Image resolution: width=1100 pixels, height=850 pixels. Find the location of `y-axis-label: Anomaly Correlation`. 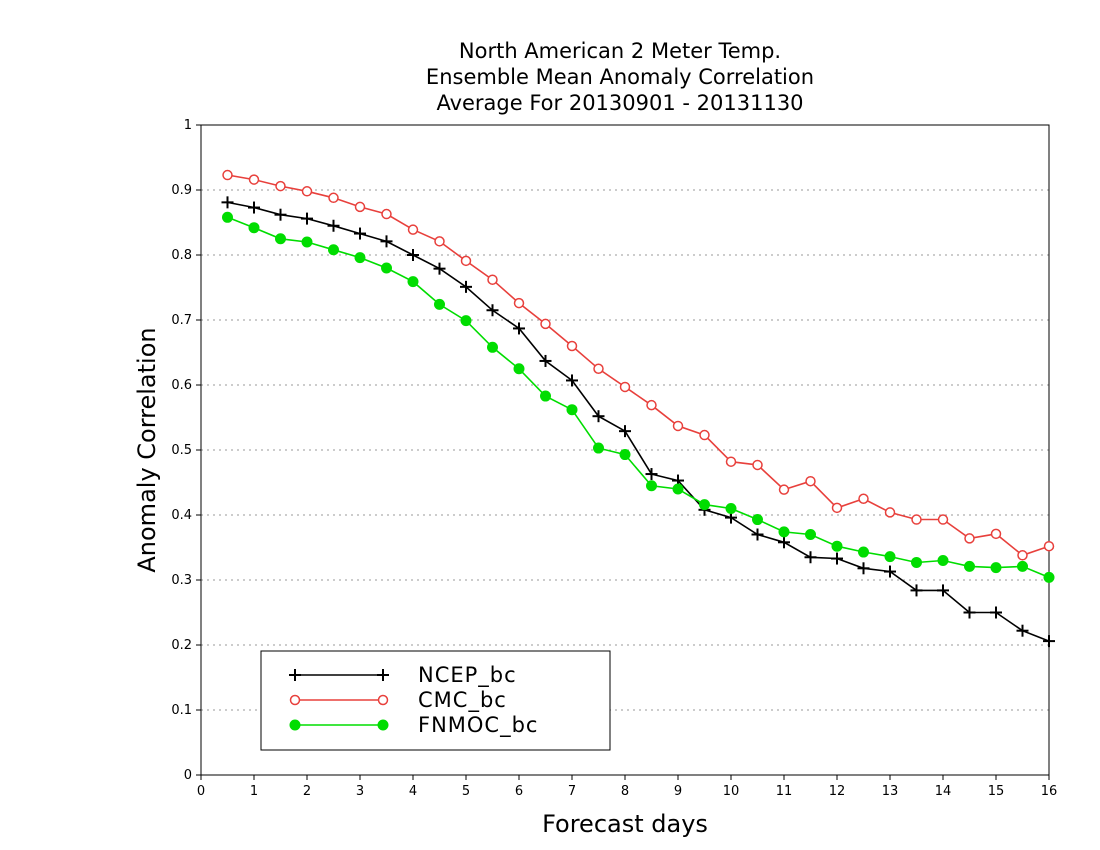

y-axis-label: Anomaly Correlation is located at coordinates (147, 449).